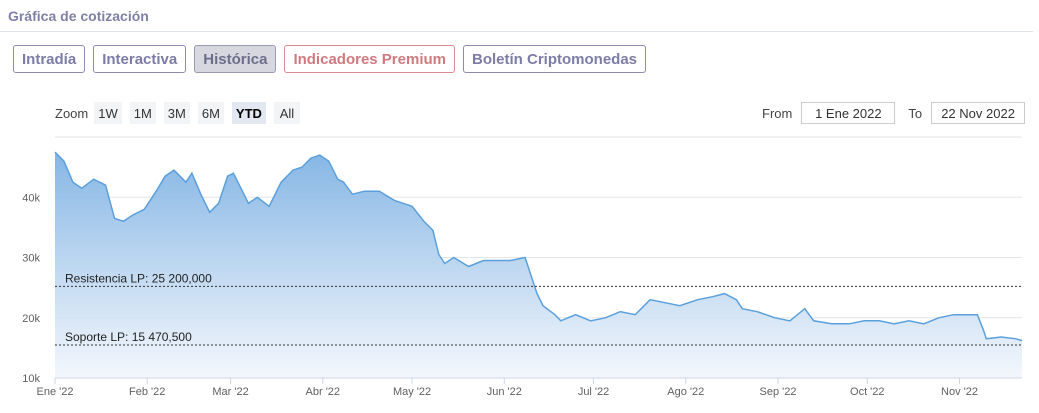  Describe the element at coordinates (72, 113) in the screenshot. I see `zoom-label: Zoom` at that location.